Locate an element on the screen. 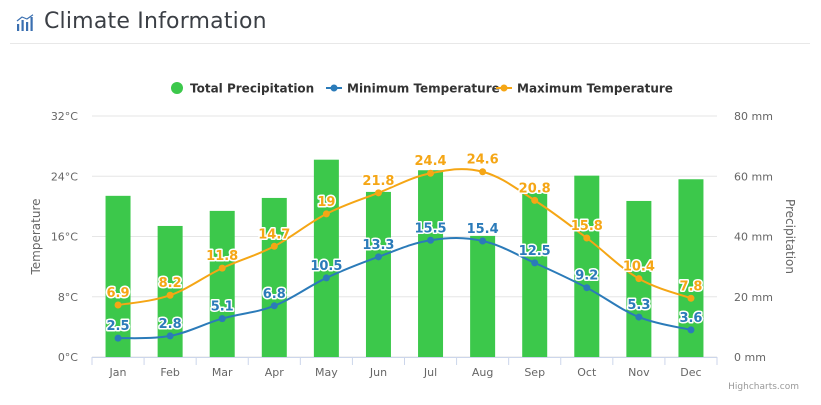 This screenshot has width=821, height=405. left-tick-label: 16°C is located at coordinates (64, 237).